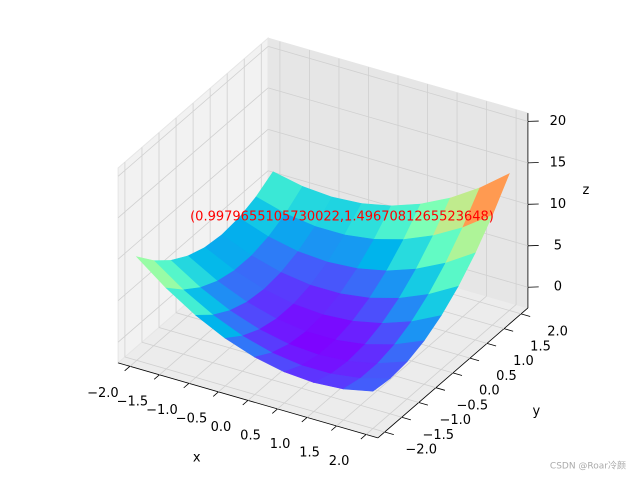 This screenshot has height=480, width=640. Describe the element at coordinates (309, 453) in the screenshot. I see `x-tick-label: 1.5` at that location.